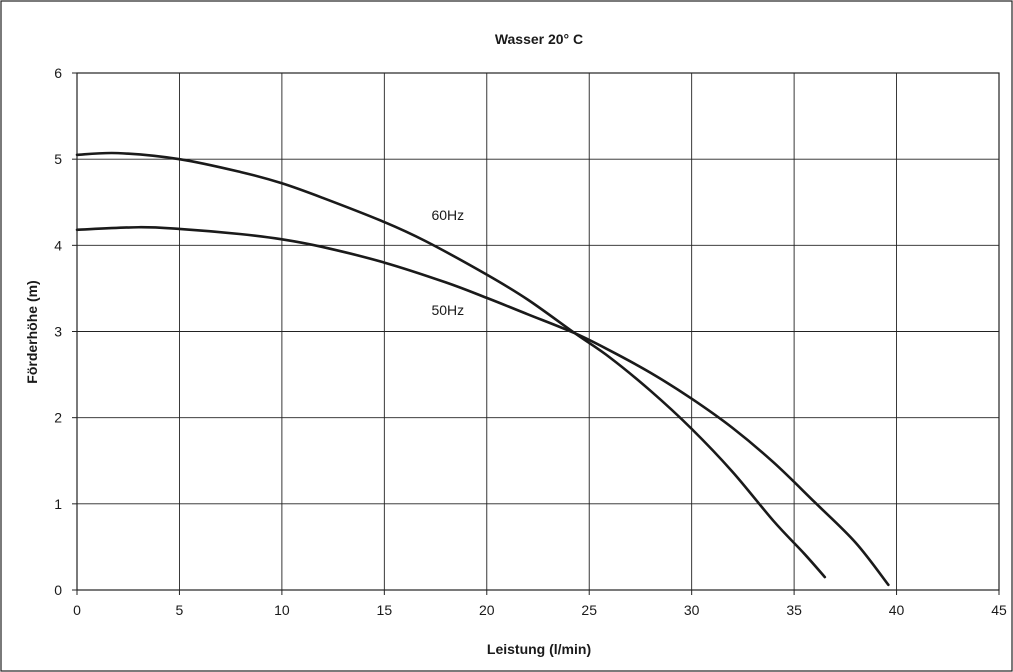 The image size is (1013, 672). What do you see at coordinates (58, 590) in the screenshot?
I see `y-tick-label: 0` at bounding box center [58, 590].